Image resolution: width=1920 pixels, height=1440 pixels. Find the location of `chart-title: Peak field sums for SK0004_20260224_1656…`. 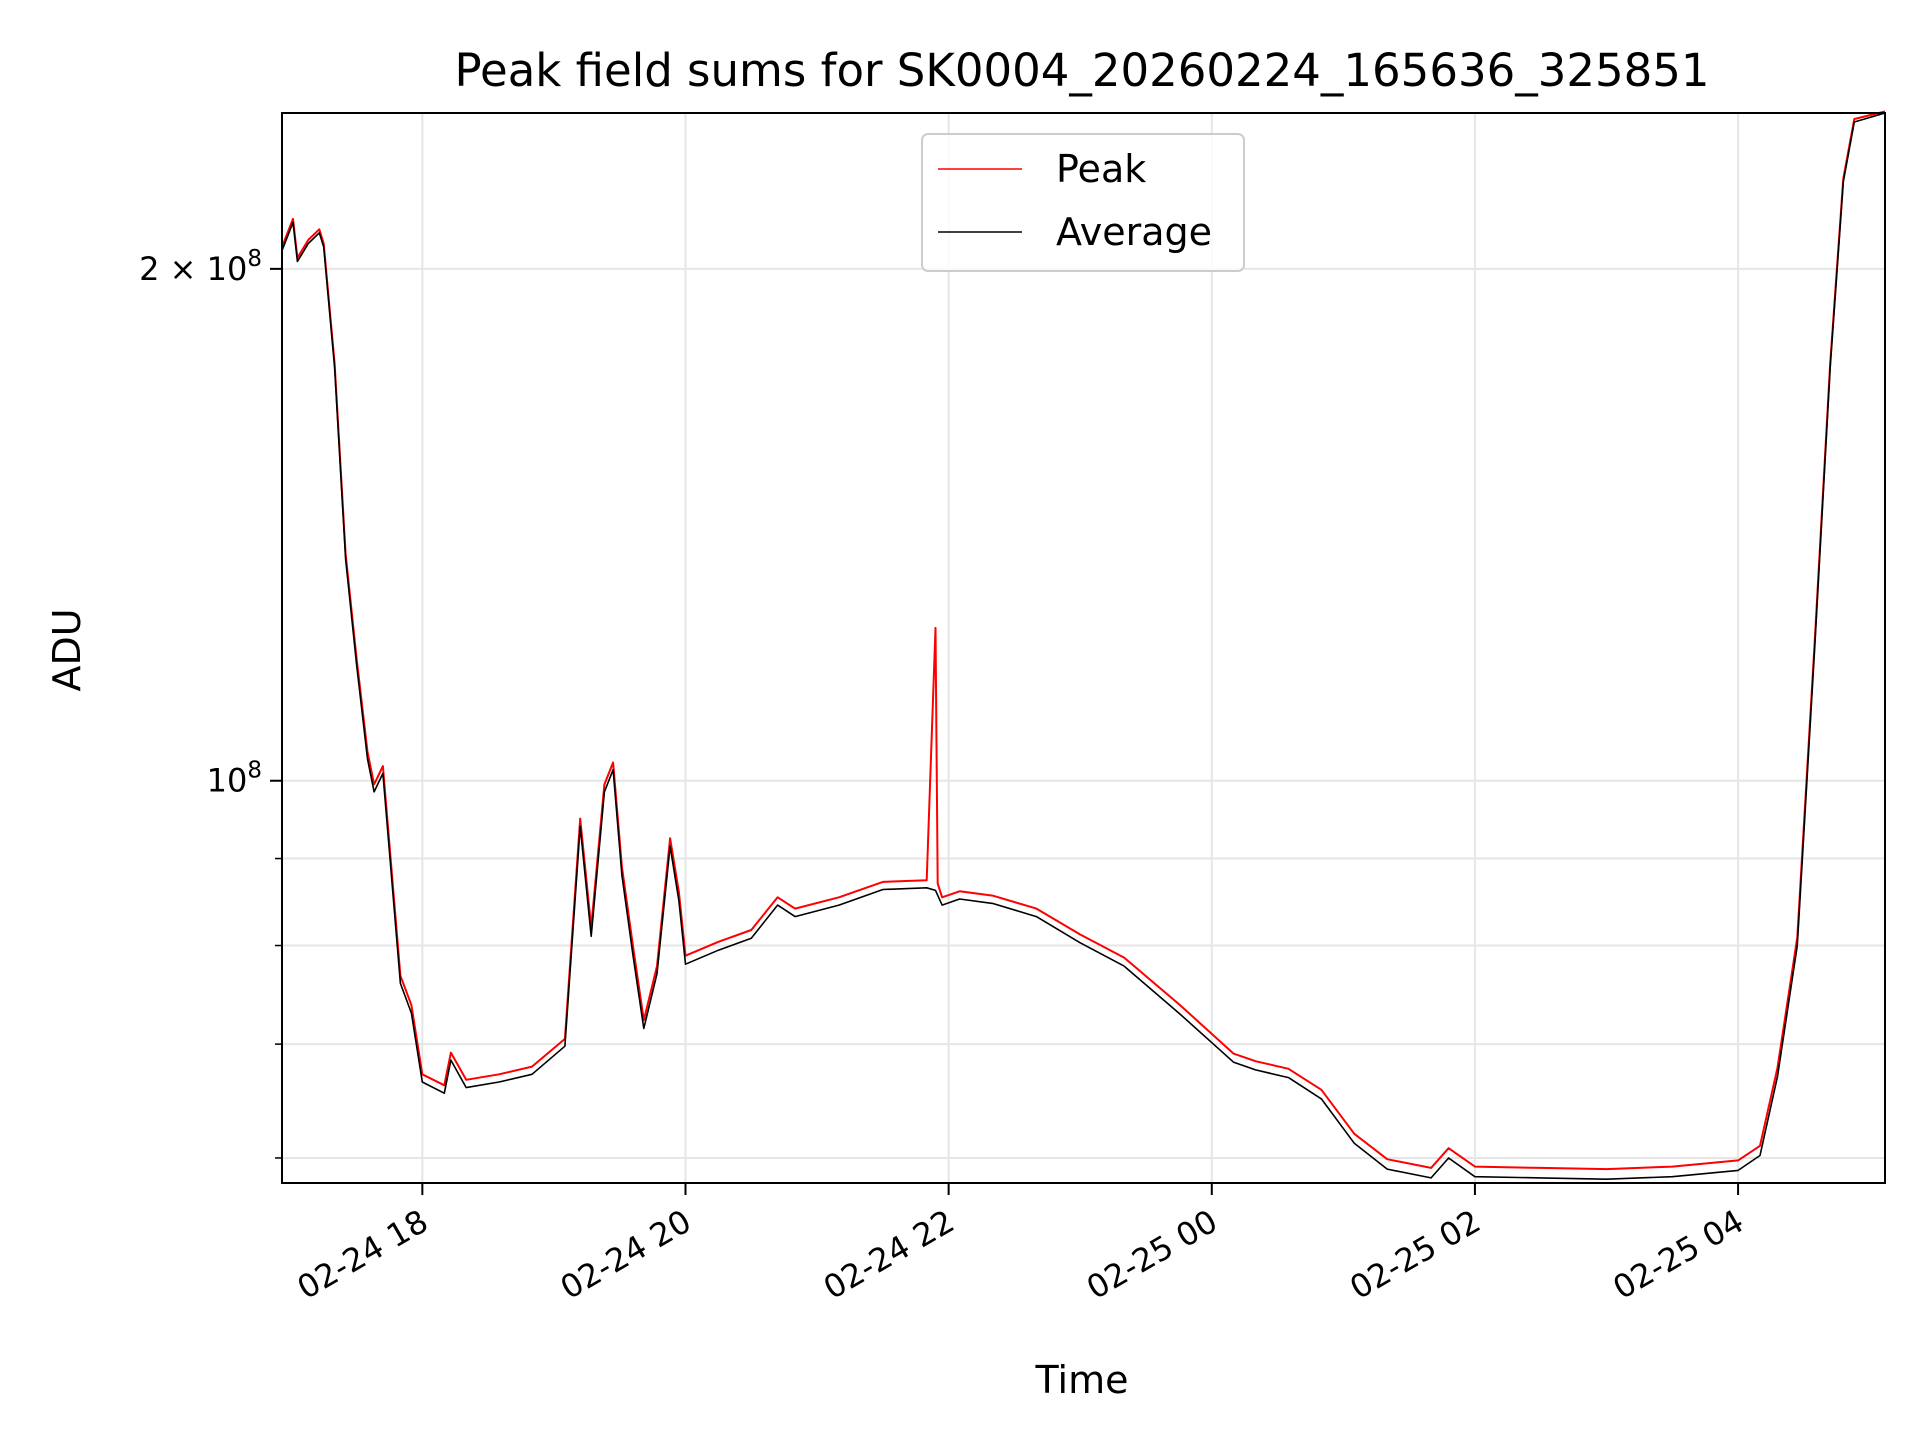

chart-title: Peak field sums for SK0004_20260224_1656… is located at coordinates (1082, 70).